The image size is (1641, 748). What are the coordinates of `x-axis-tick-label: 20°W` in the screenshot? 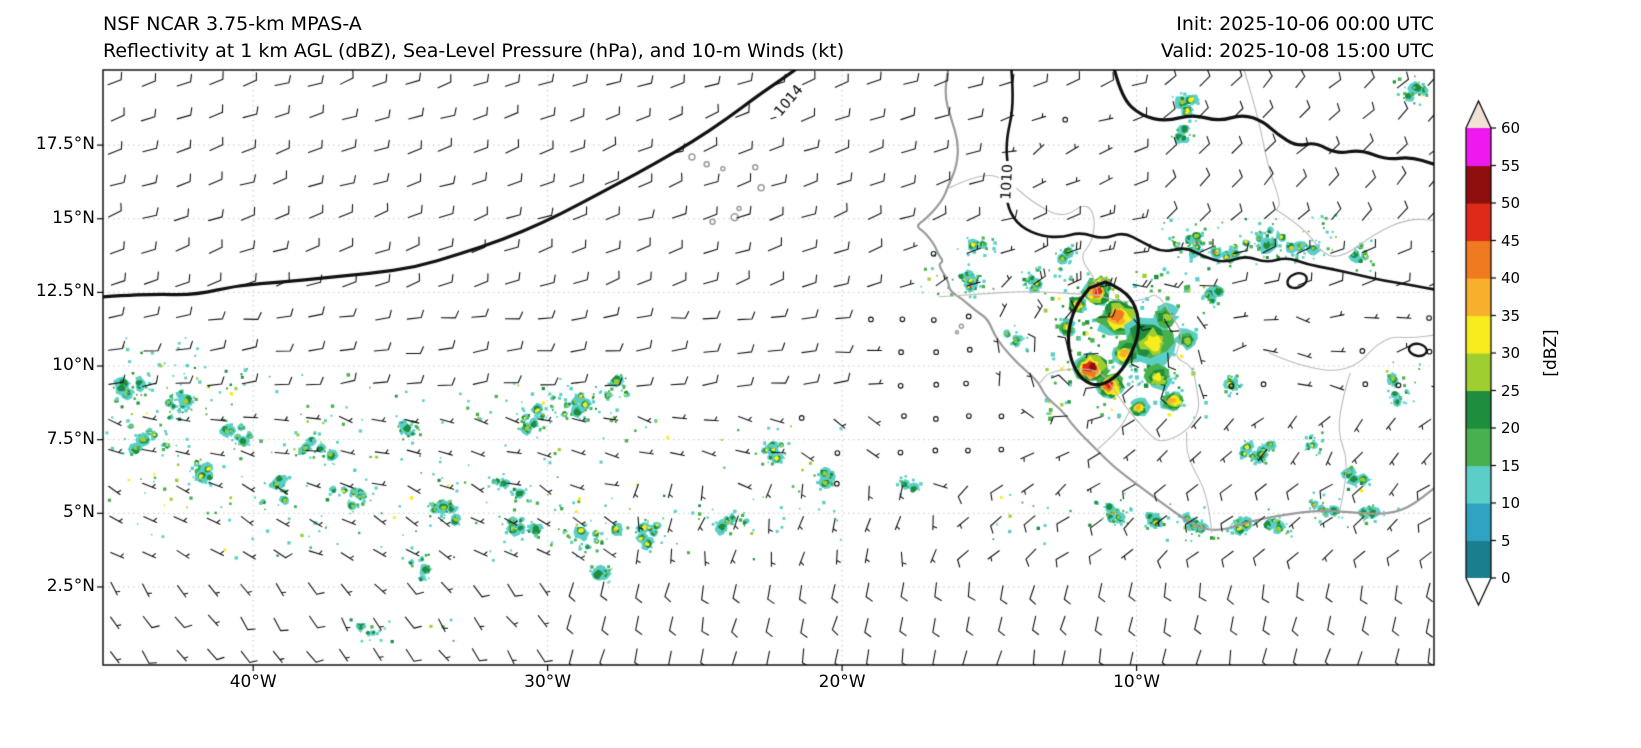 It's located at (842, 682).